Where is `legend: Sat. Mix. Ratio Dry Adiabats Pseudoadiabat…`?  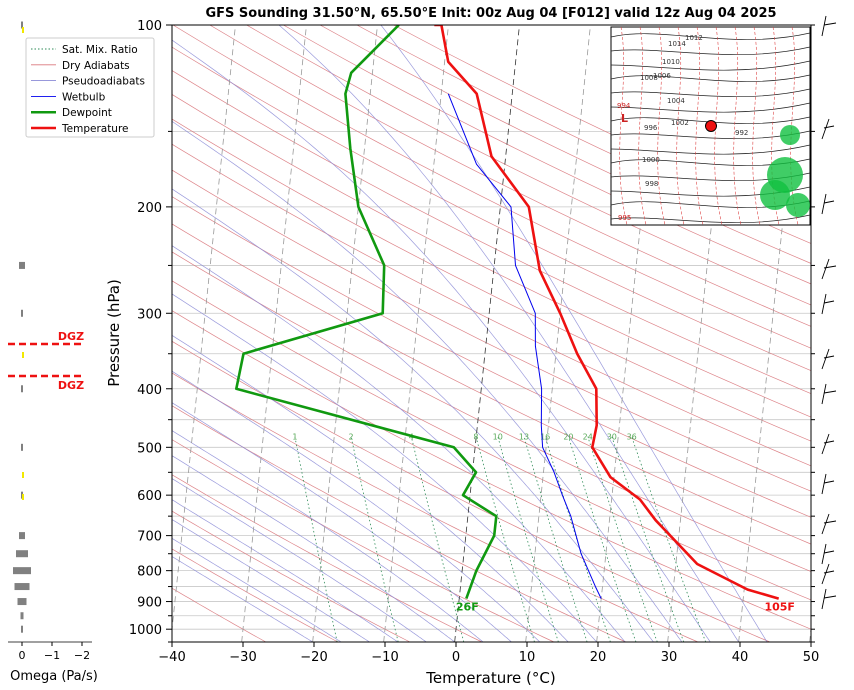 legend: Sat. Mix. Ratio Dry Adiabats Pseudoadiabat… is located at coordinates (90, 87).